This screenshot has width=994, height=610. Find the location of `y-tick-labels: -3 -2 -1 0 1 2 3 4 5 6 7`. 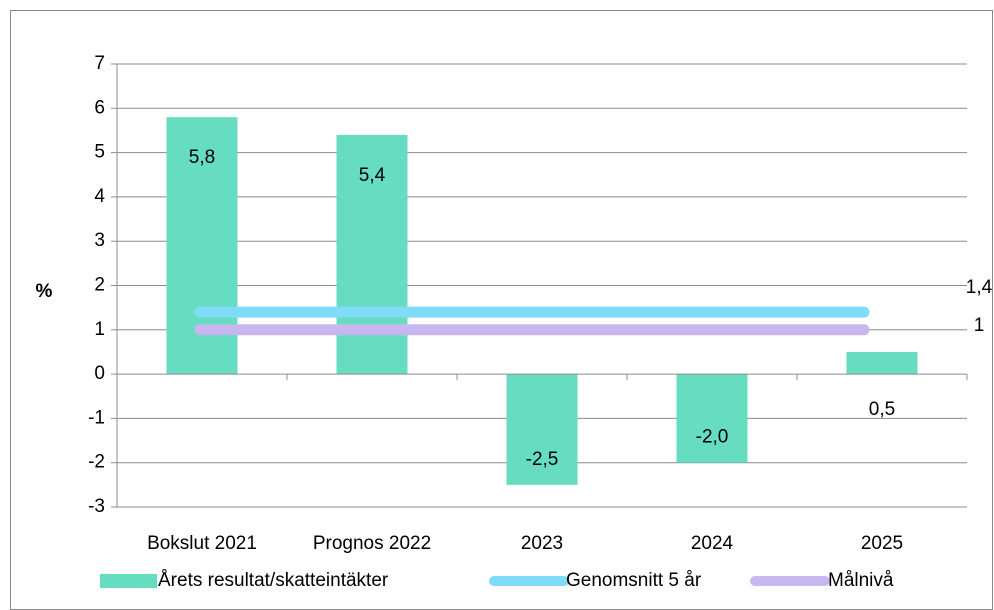

y-tick-labels: -3 -2 -1 0 1 2 3 4 5 6 7 is located at coordinates (96, 285).